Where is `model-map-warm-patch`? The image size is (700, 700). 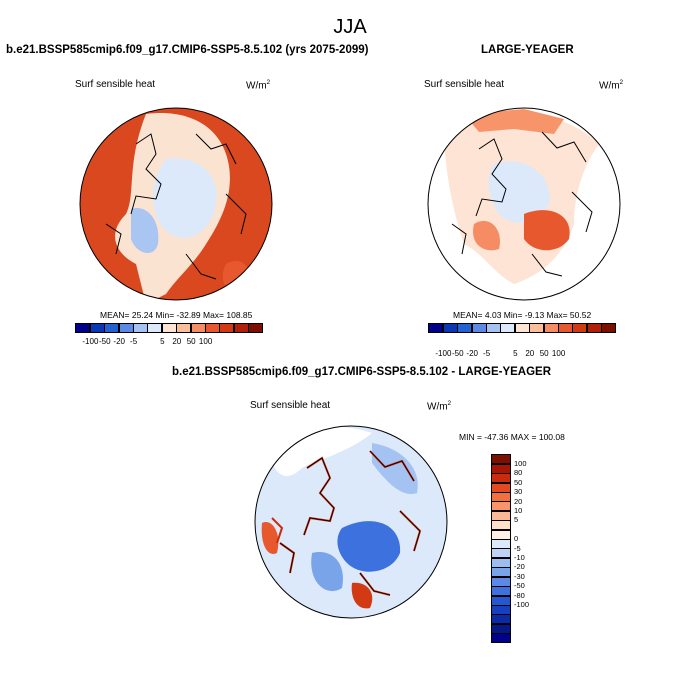
model-map-warm-patch is located at coordinates (236, 276).